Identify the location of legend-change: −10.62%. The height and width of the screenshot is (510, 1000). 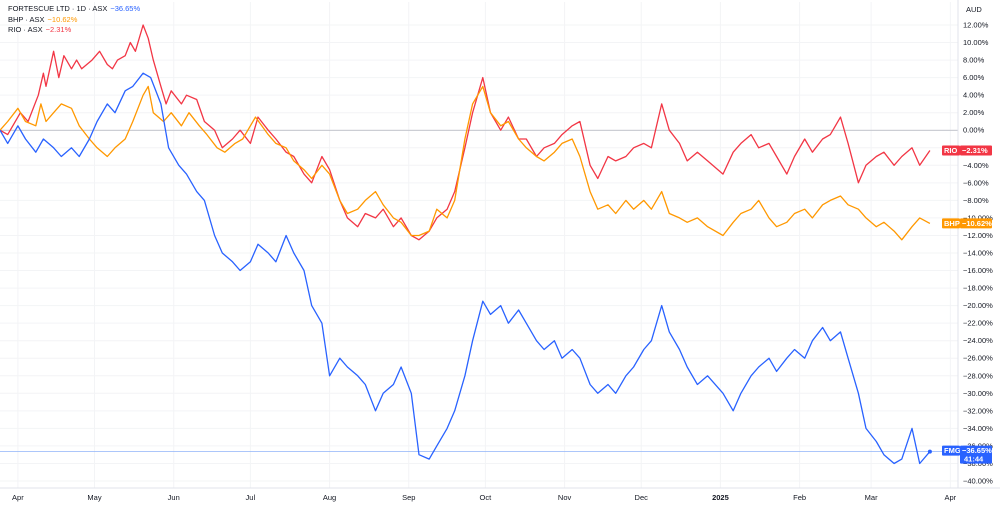
(62, 19).